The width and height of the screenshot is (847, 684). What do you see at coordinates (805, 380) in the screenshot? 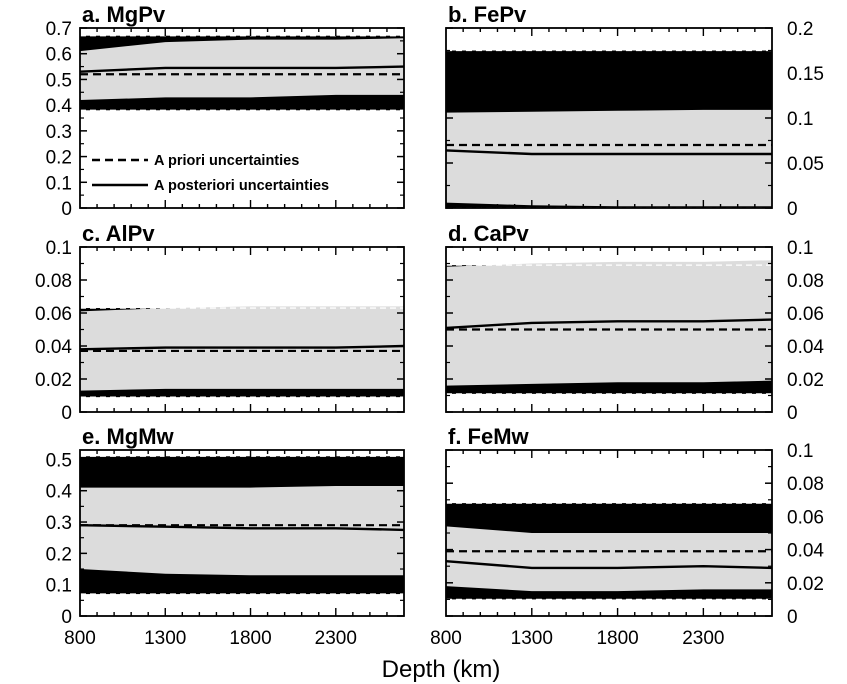
I see `y-tick-label-d: 0.02` at bounding box center [805, 380].